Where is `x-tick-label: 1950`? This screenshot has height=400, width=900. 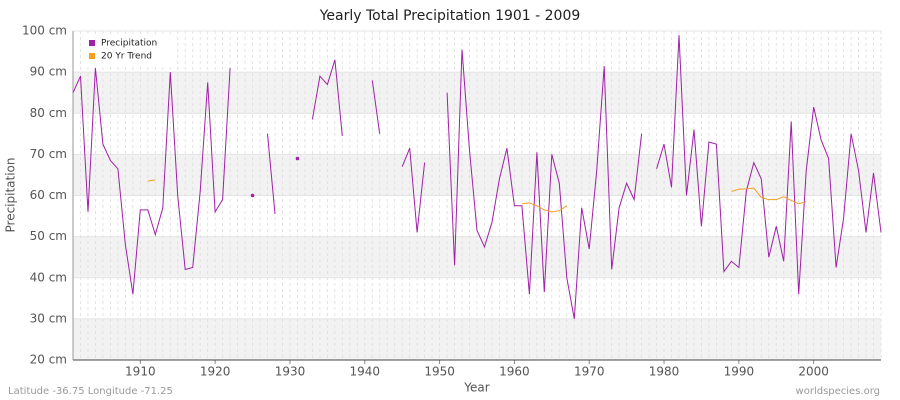 x-tick-label: 1950 is located at coordinates (439, 372).